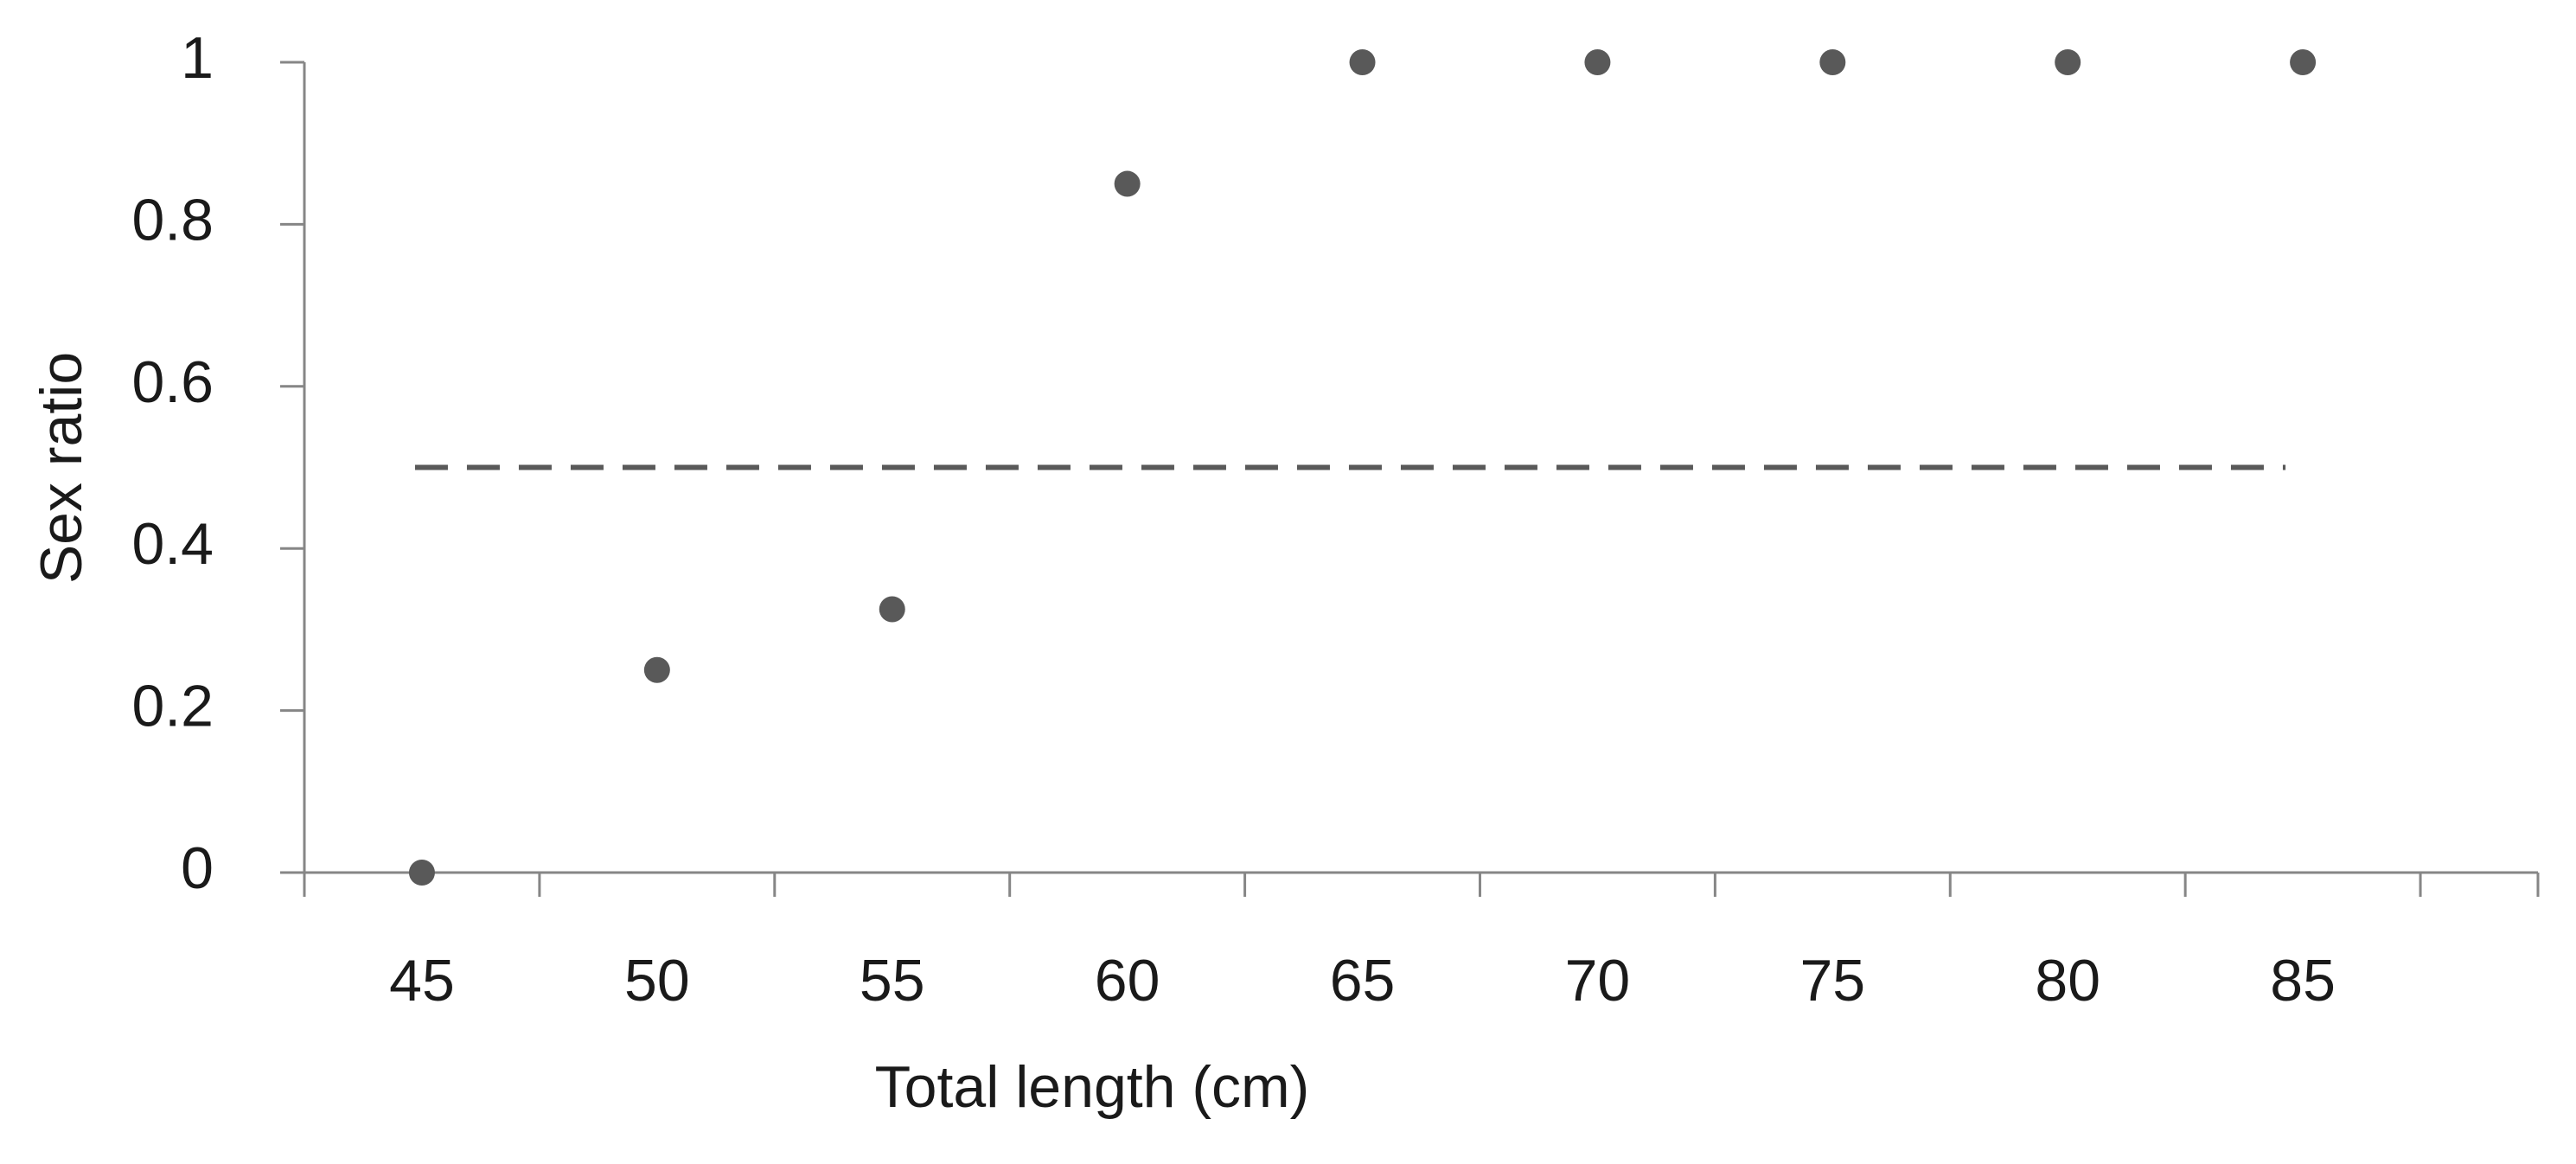 Image resolution: width=2576 pixels, height=1164 pixels. Describe the element at coordinates (197, 868) in the screenshot. I see `y-tick-label: 0` at that location.